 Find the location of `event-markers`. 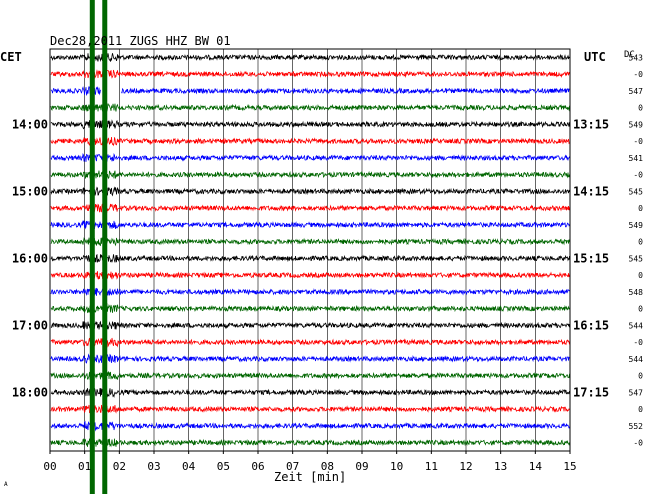

event-markers is located at coordinates (98, 247).